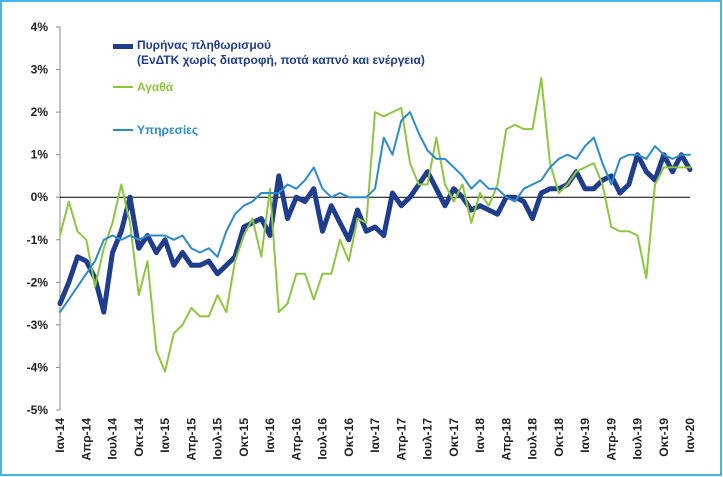  Describe the element at coordinates (690, 435) in the screenshot. I see `x-tick-label: Ιαν-20` at that location.